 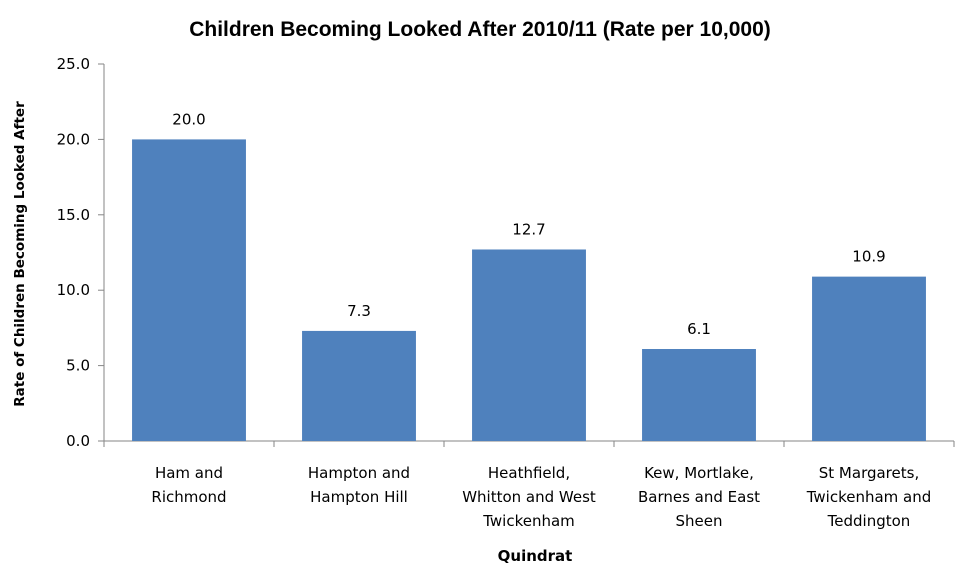 What do you see at coordinates (359, 473) in the screenshot?
I see `category-label: Hampton and` at bounding box center [359, 473].